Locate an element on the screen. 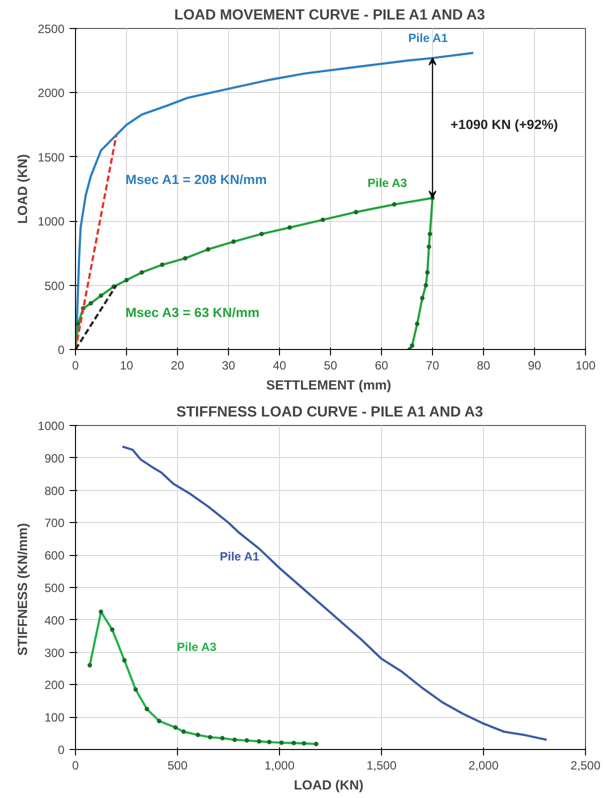  text: Pile A3 is located at coordinates (196, 647).